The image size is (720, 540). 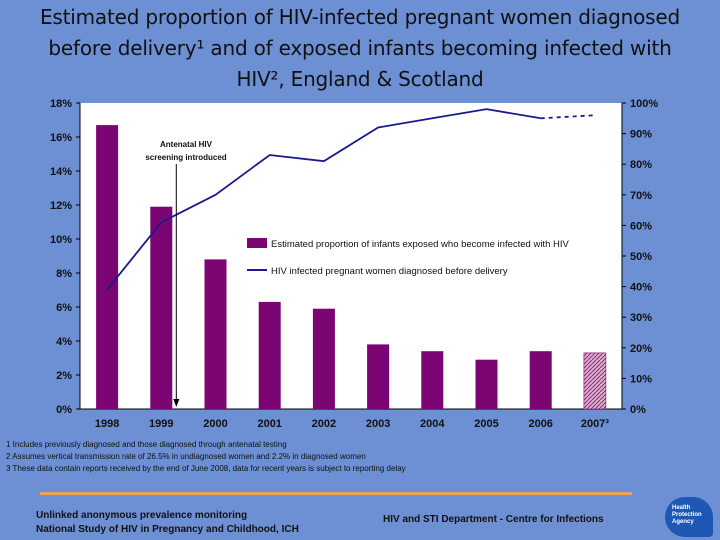 I want to click on category-label: 2000, so click(x=215, y=424).